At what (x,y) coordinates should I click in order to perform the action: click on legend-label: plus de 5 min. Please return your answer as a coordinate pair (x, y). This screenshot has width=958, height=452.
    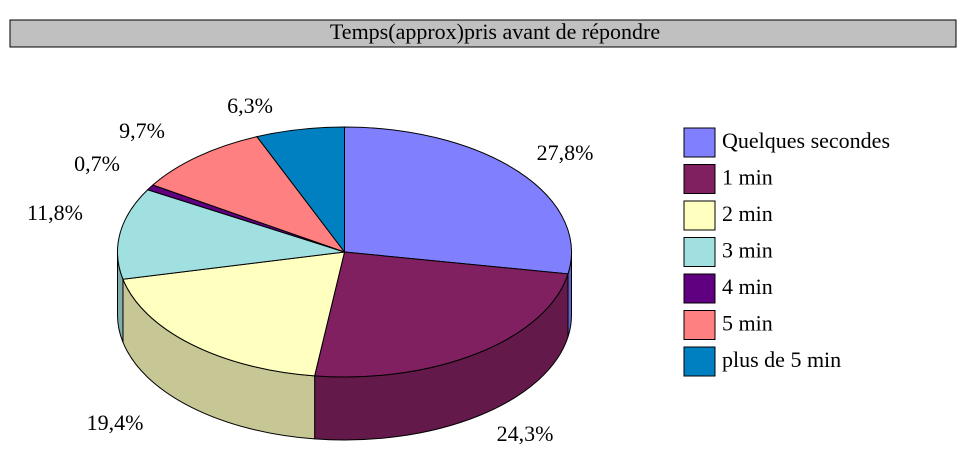
    Looking at the image, I should click on (781, 359).